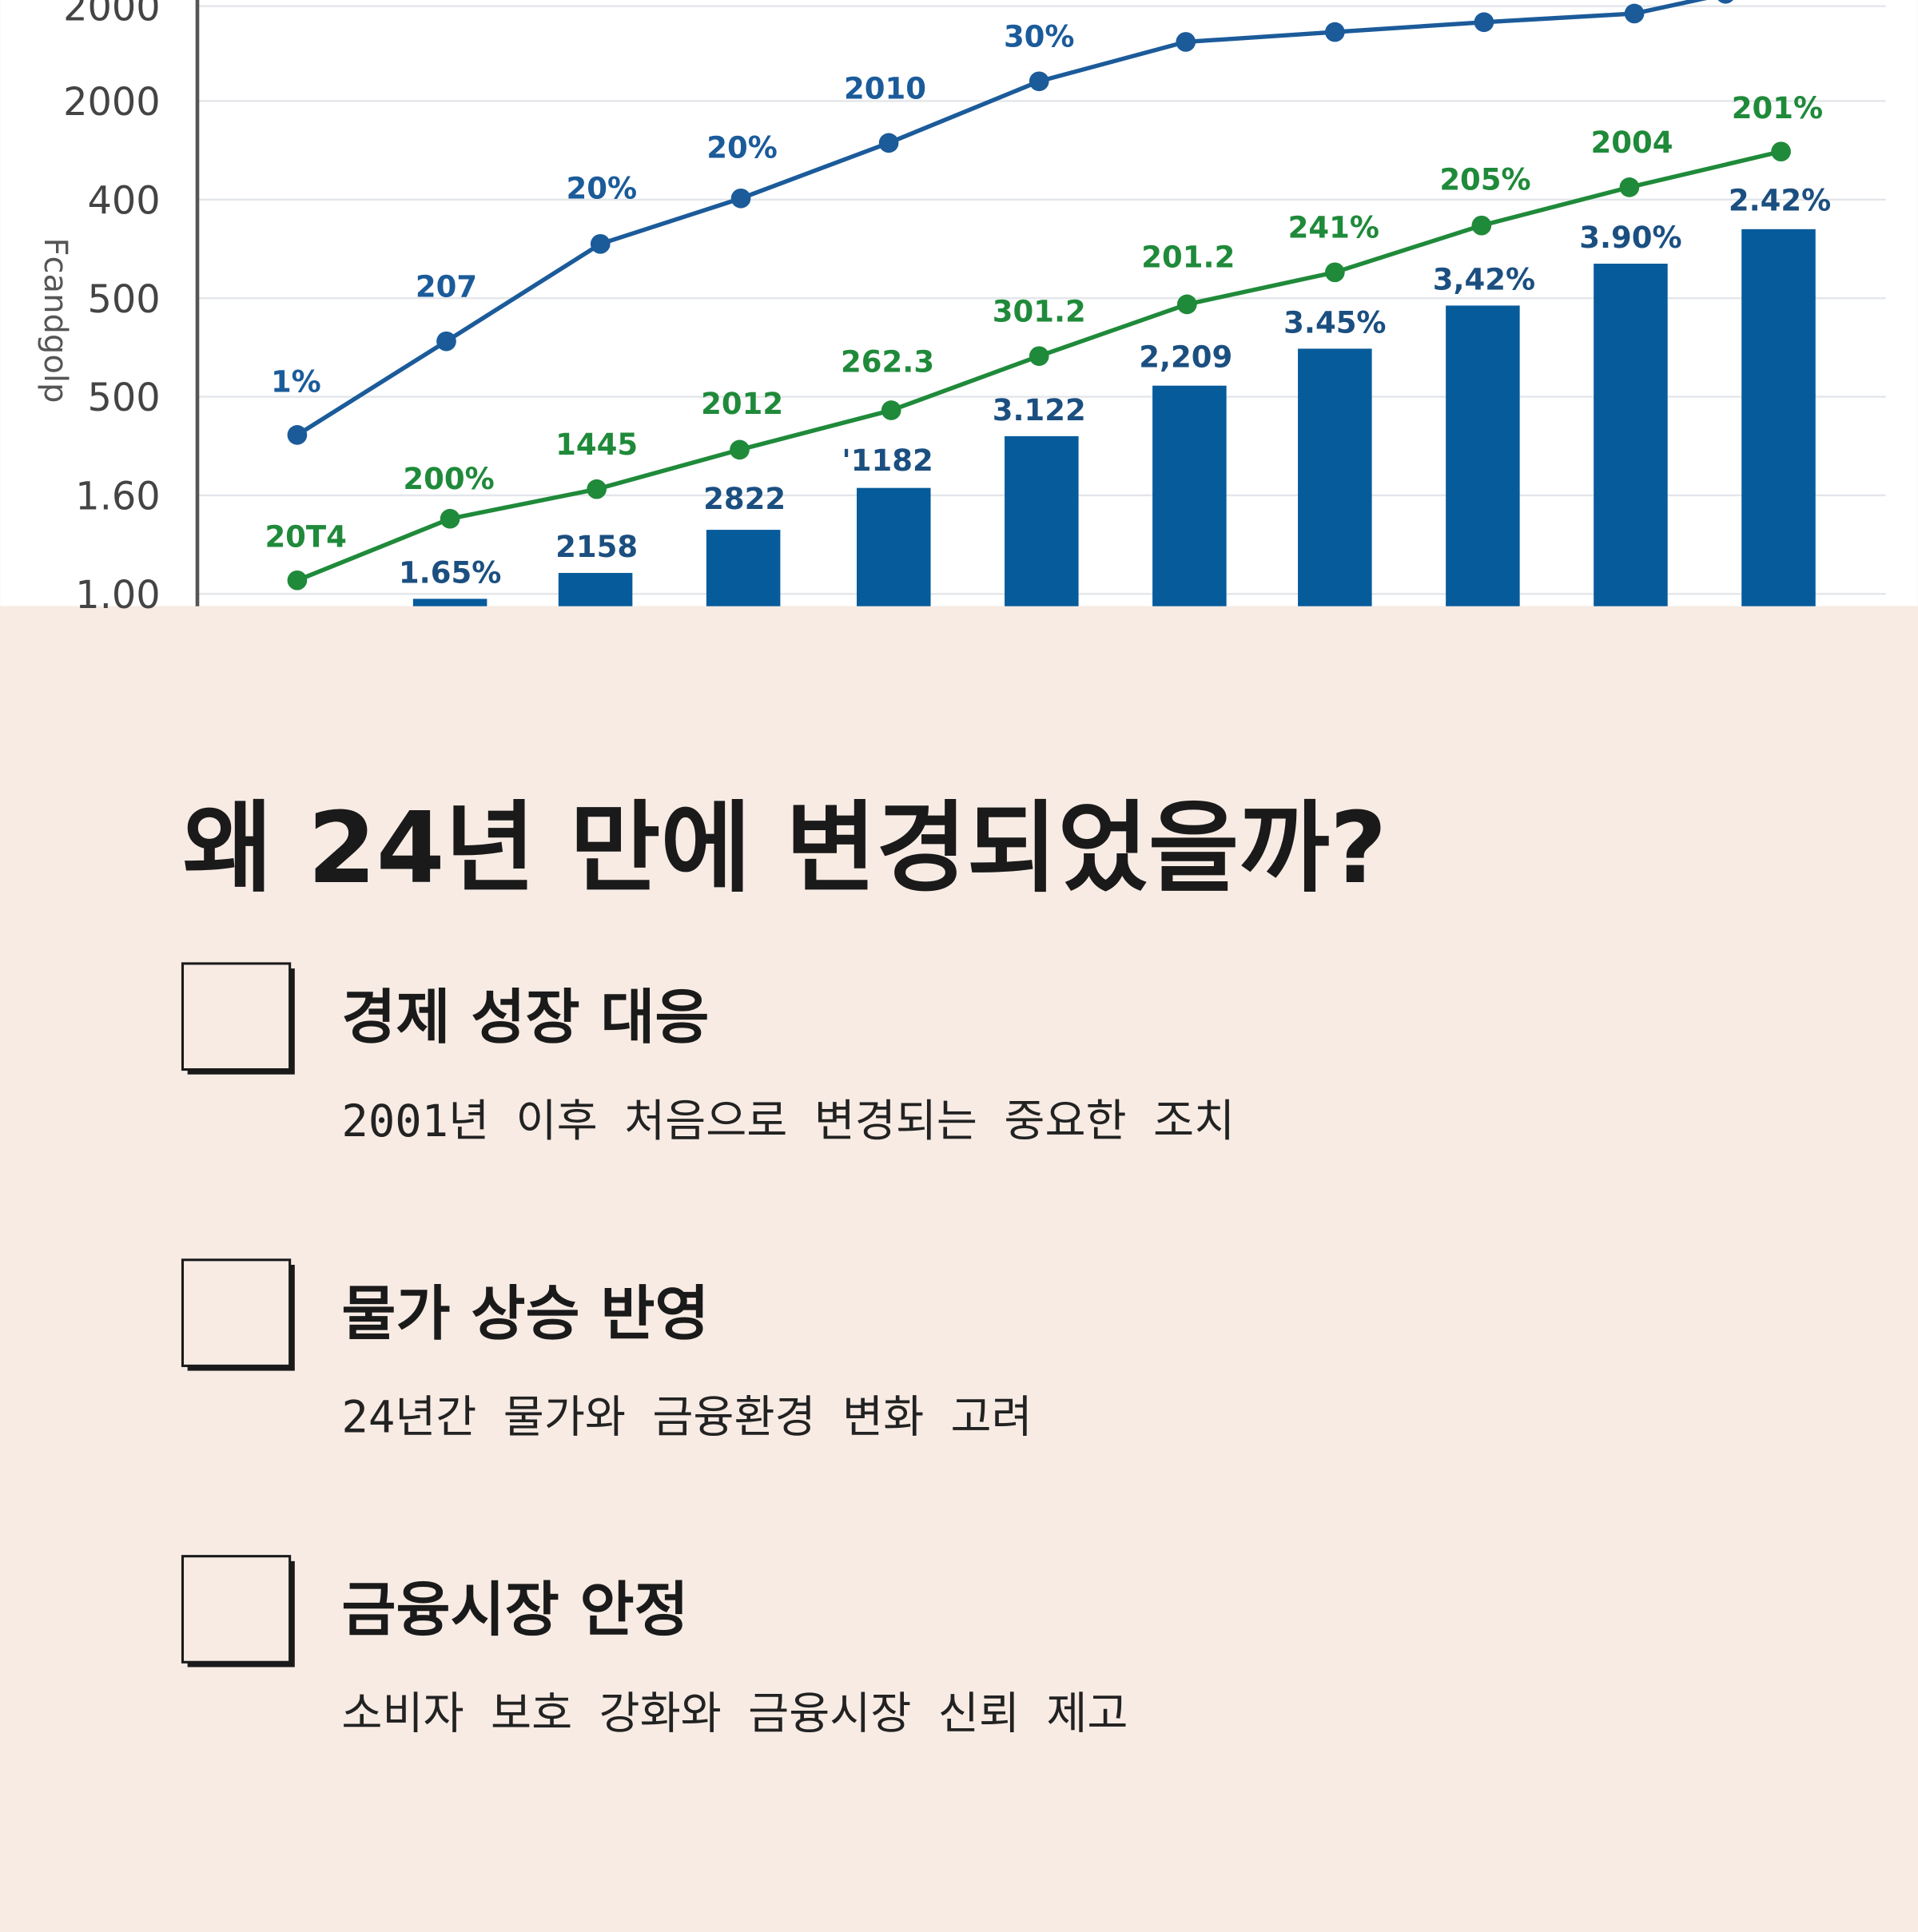  Describe the element at coordinates (1780, 201) in the screenshot. I see `bar-label: 2.42%` at that location.